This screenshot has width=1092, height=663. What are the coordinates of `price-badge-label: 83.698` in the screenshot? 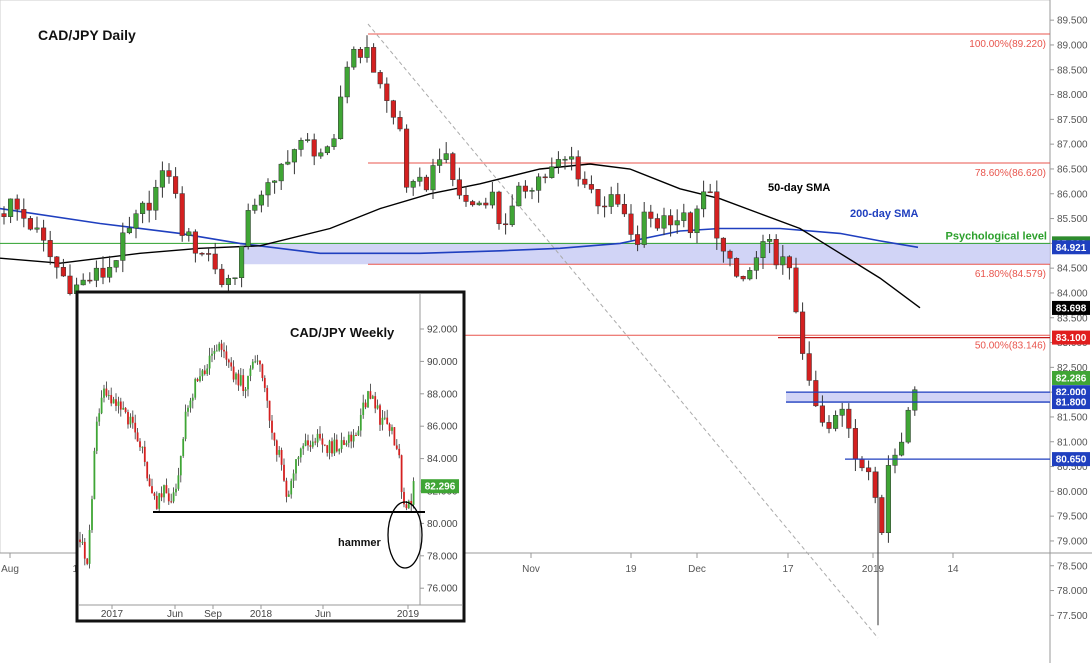 It's located at (1071, 308).